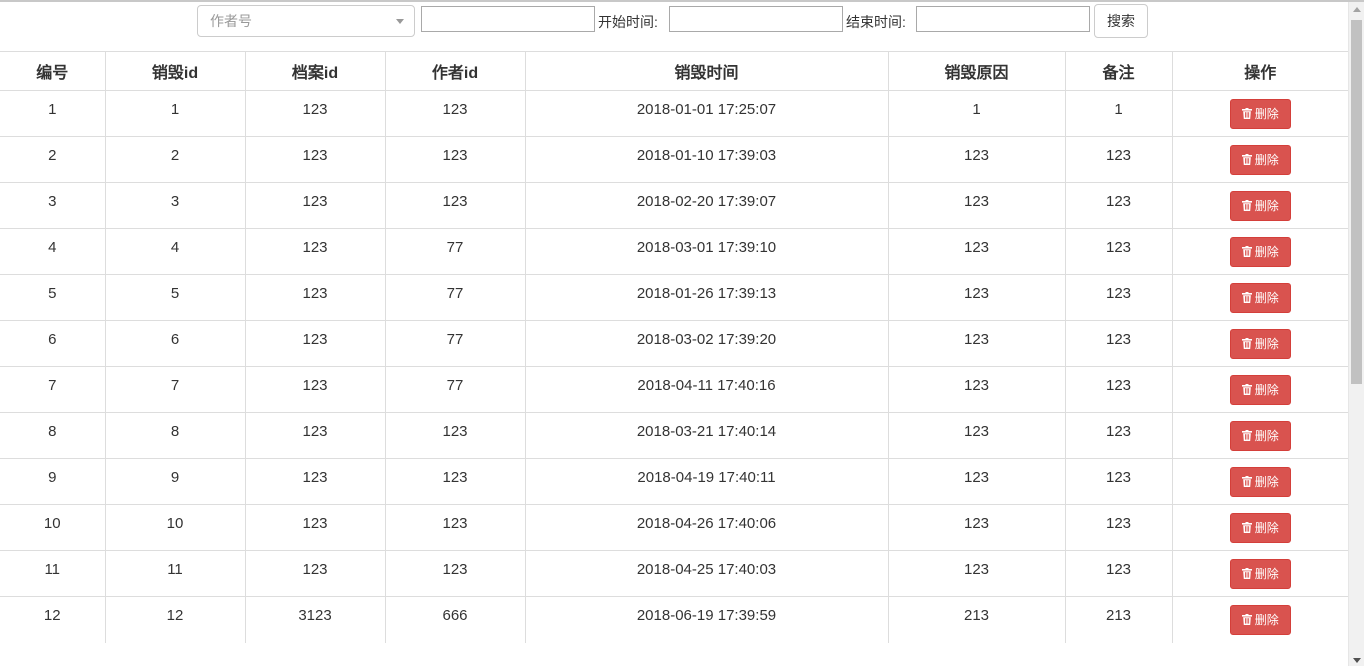 Image resolution: width=1364 pixels, height=666 pixels. I want to click on end-time-input, so click(1003, 19).